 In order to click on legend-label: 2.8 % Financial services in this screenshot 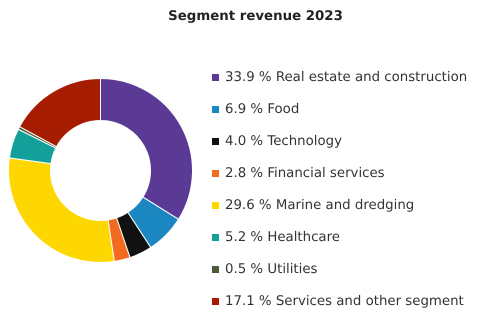, I will do `click(305, 173)`.